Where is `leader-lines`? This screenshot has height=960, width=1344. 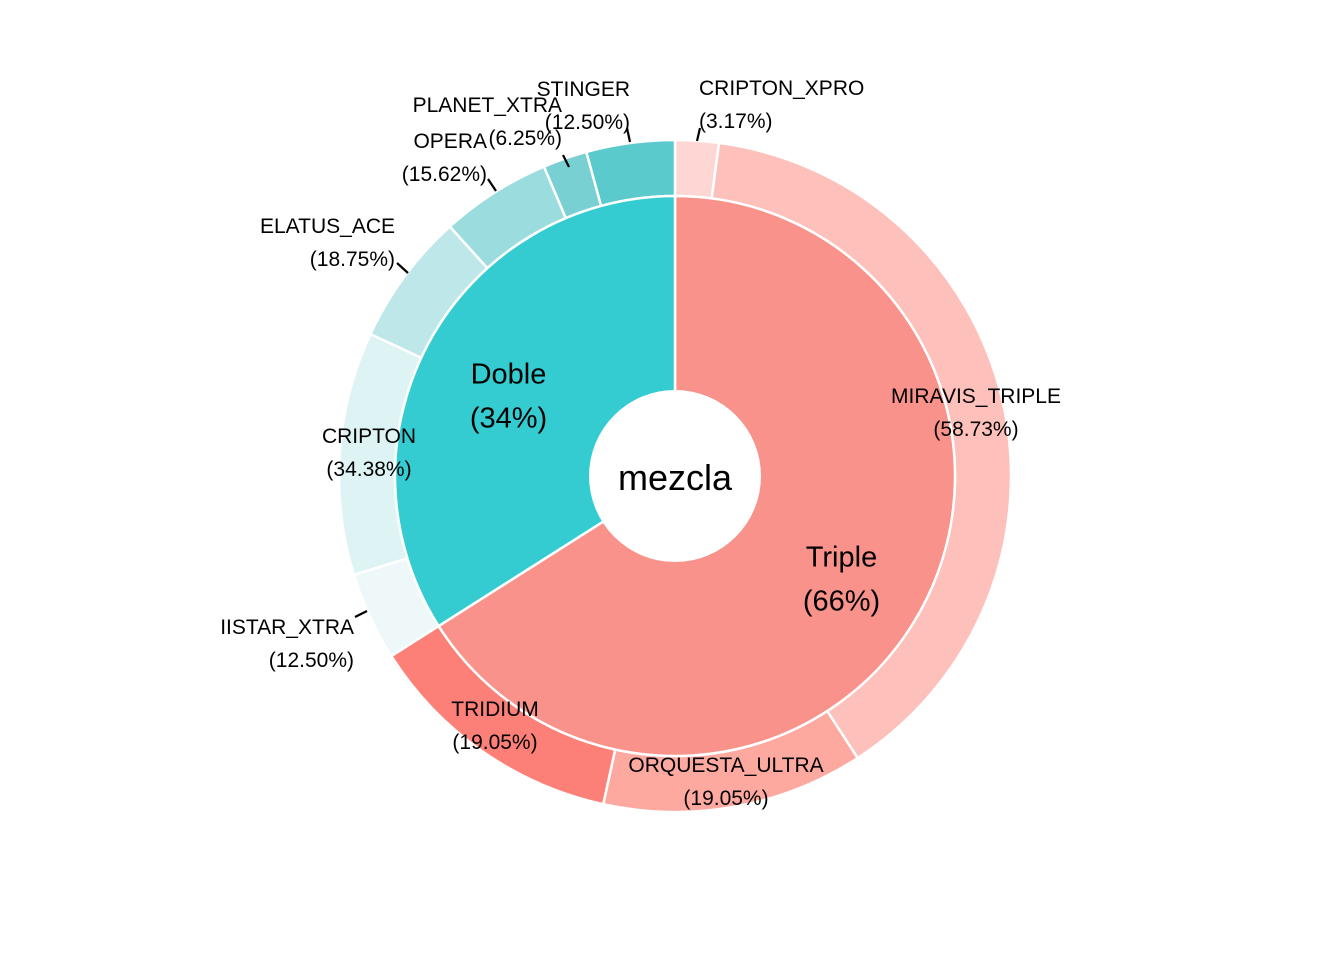
leader-lines is located at coordinates (528, 372).